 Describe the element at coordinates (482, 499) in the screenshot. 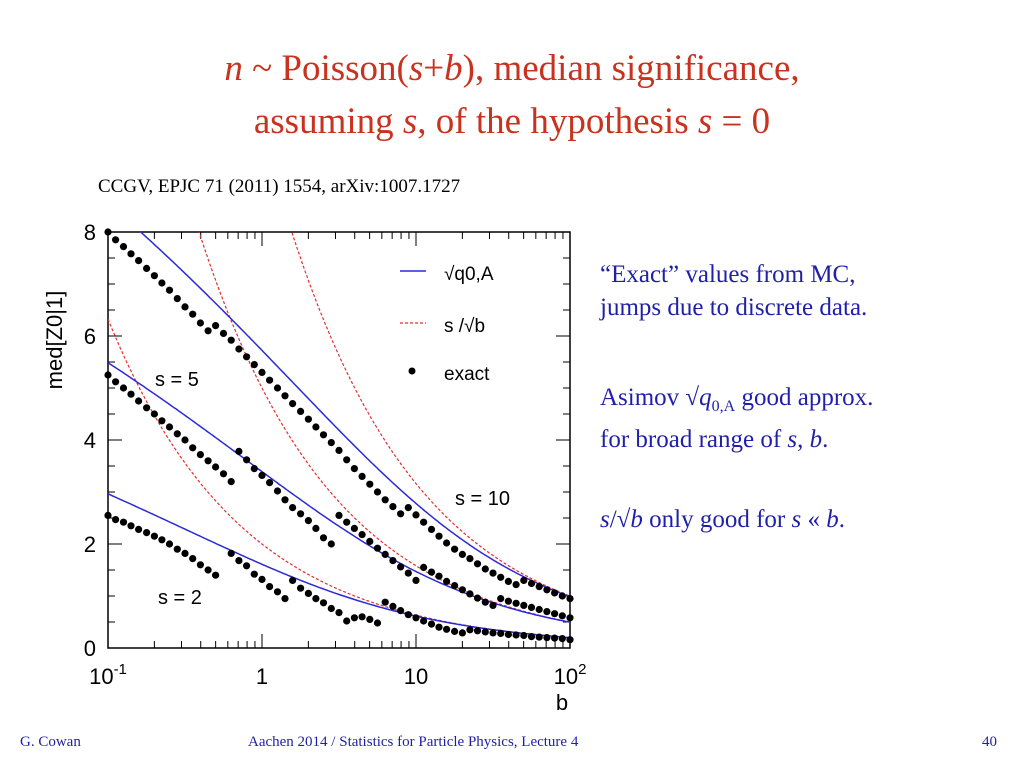

I see `label-s10: s = 10` at that location.